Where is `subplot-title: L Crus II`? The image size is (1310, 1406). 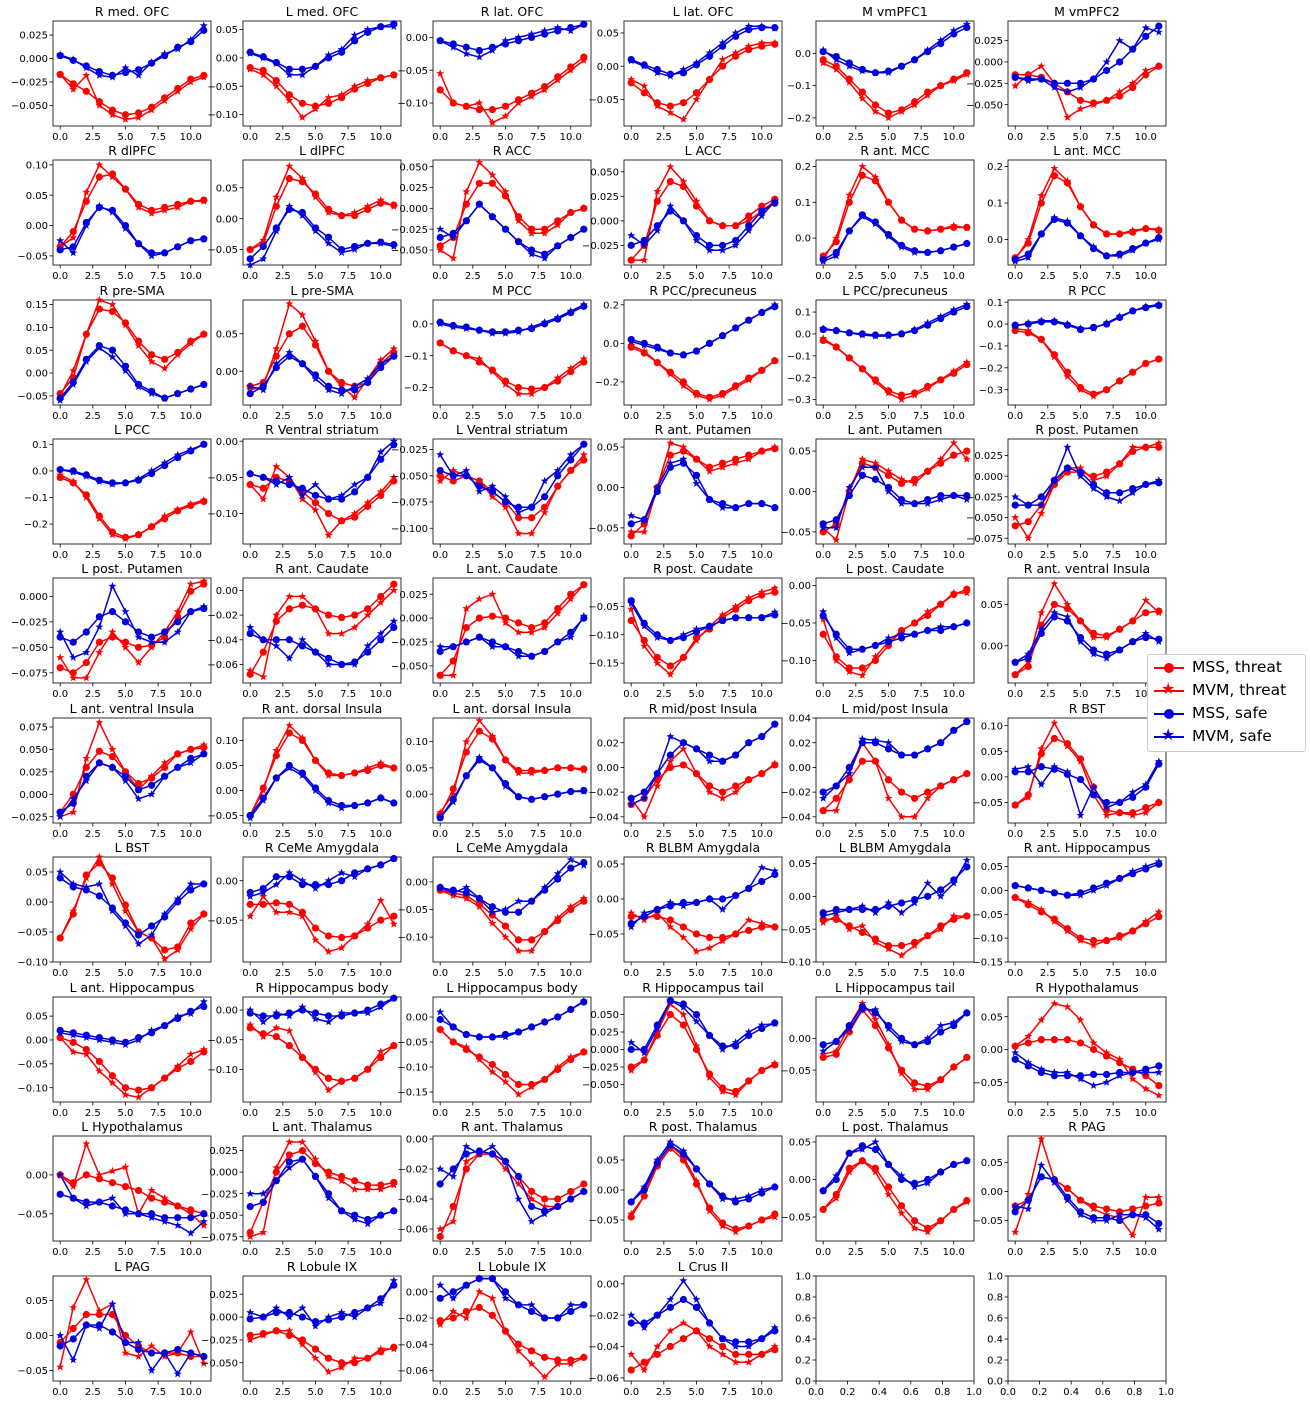 subplot-title: L Crus II is located at coordinates (703, 1266).